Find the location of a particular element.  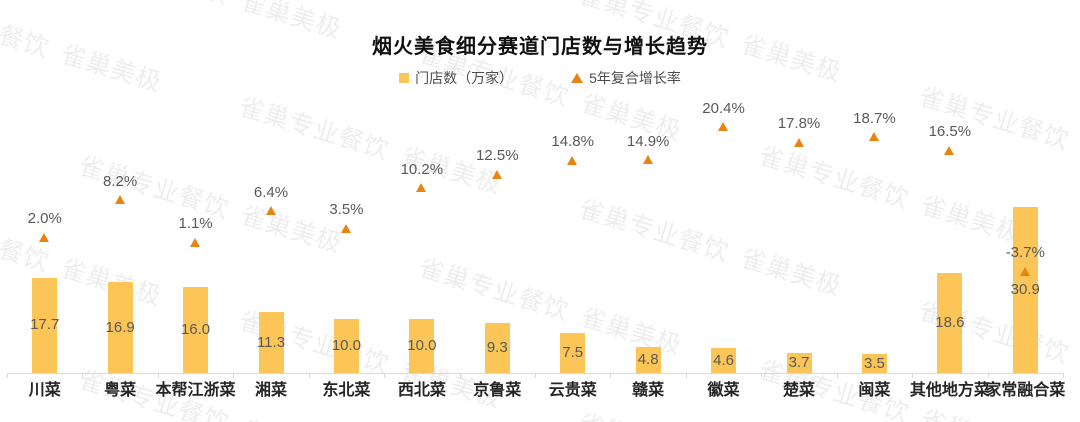

bar-value-label: 18.6 is located at coordinates (950, 323).